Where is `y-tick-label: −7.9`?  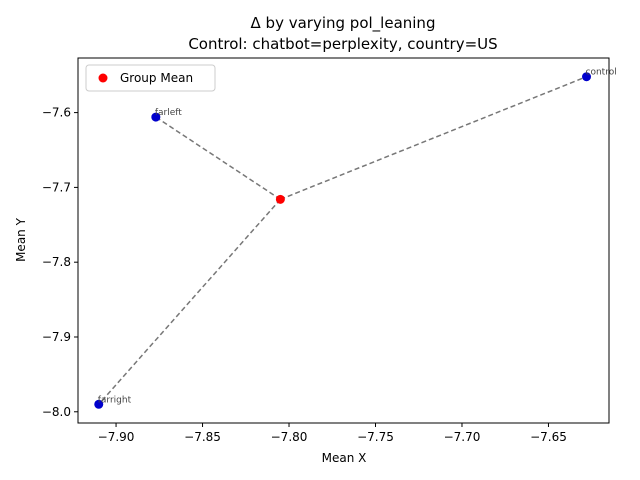
y-tick-label: −7.9 is located at coordinates (56, 337).